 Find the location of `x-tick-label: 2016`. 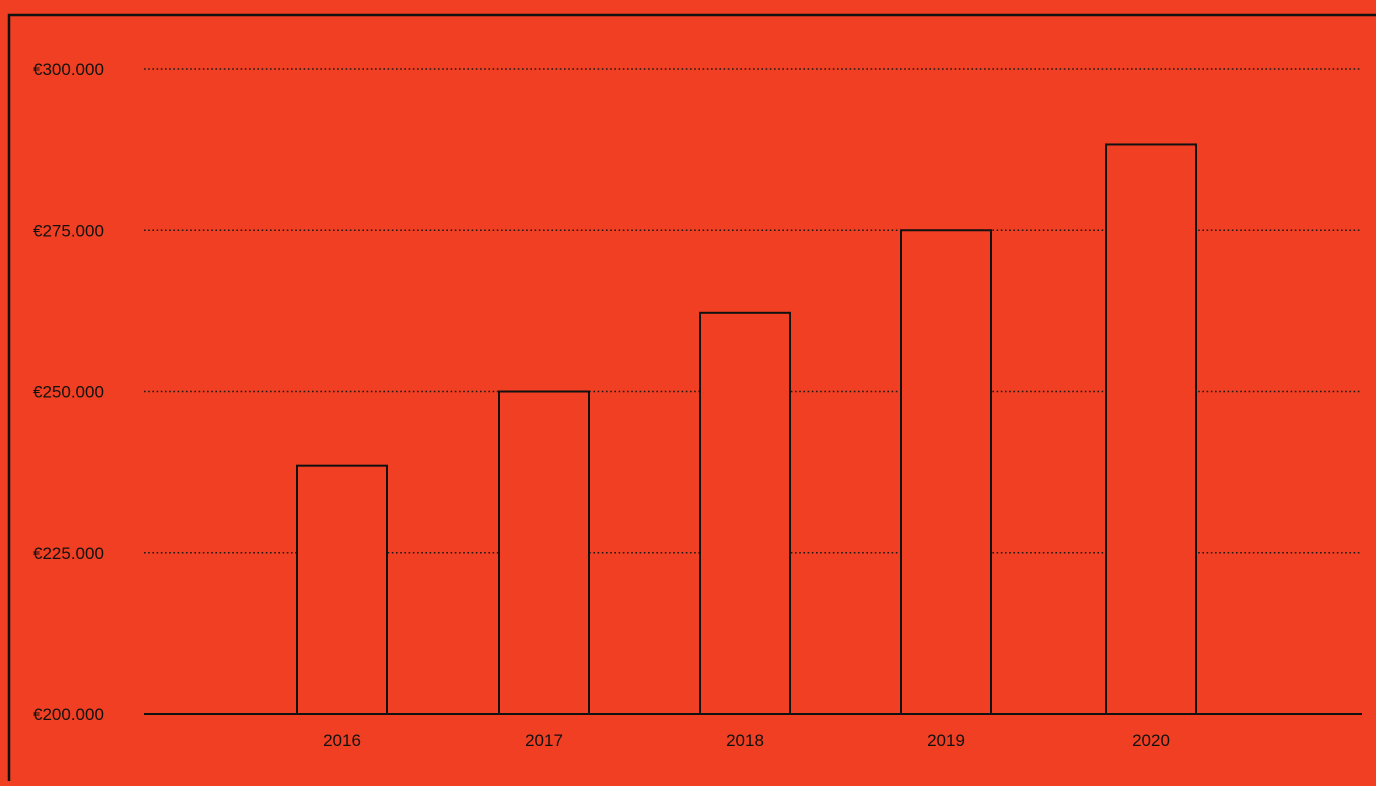

x-tick-label: 2016 is located at coordinates (342, 740).